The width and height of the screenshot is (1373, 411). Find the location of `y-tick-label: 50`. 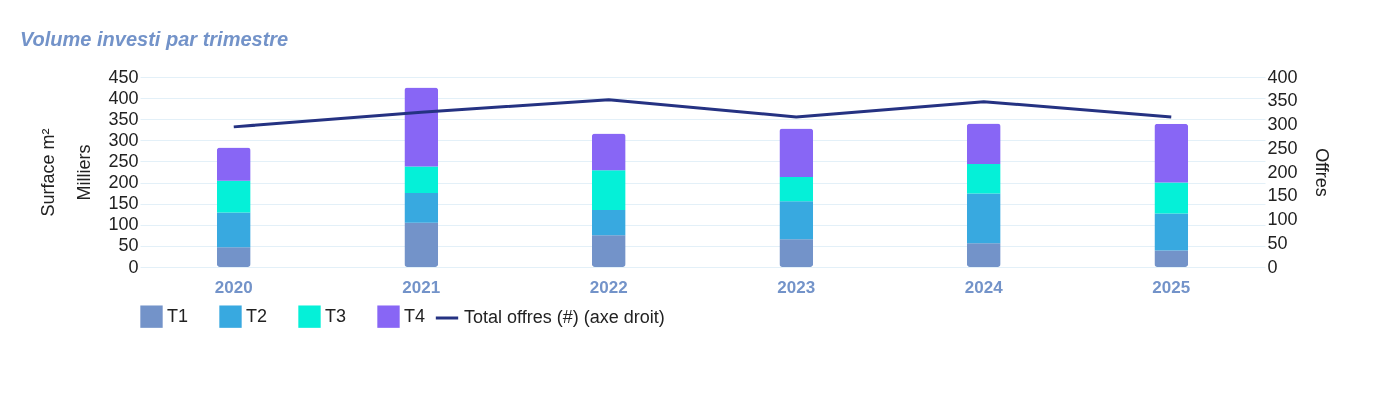

y-tick-label: 50 is located at coordinates (128, 245).